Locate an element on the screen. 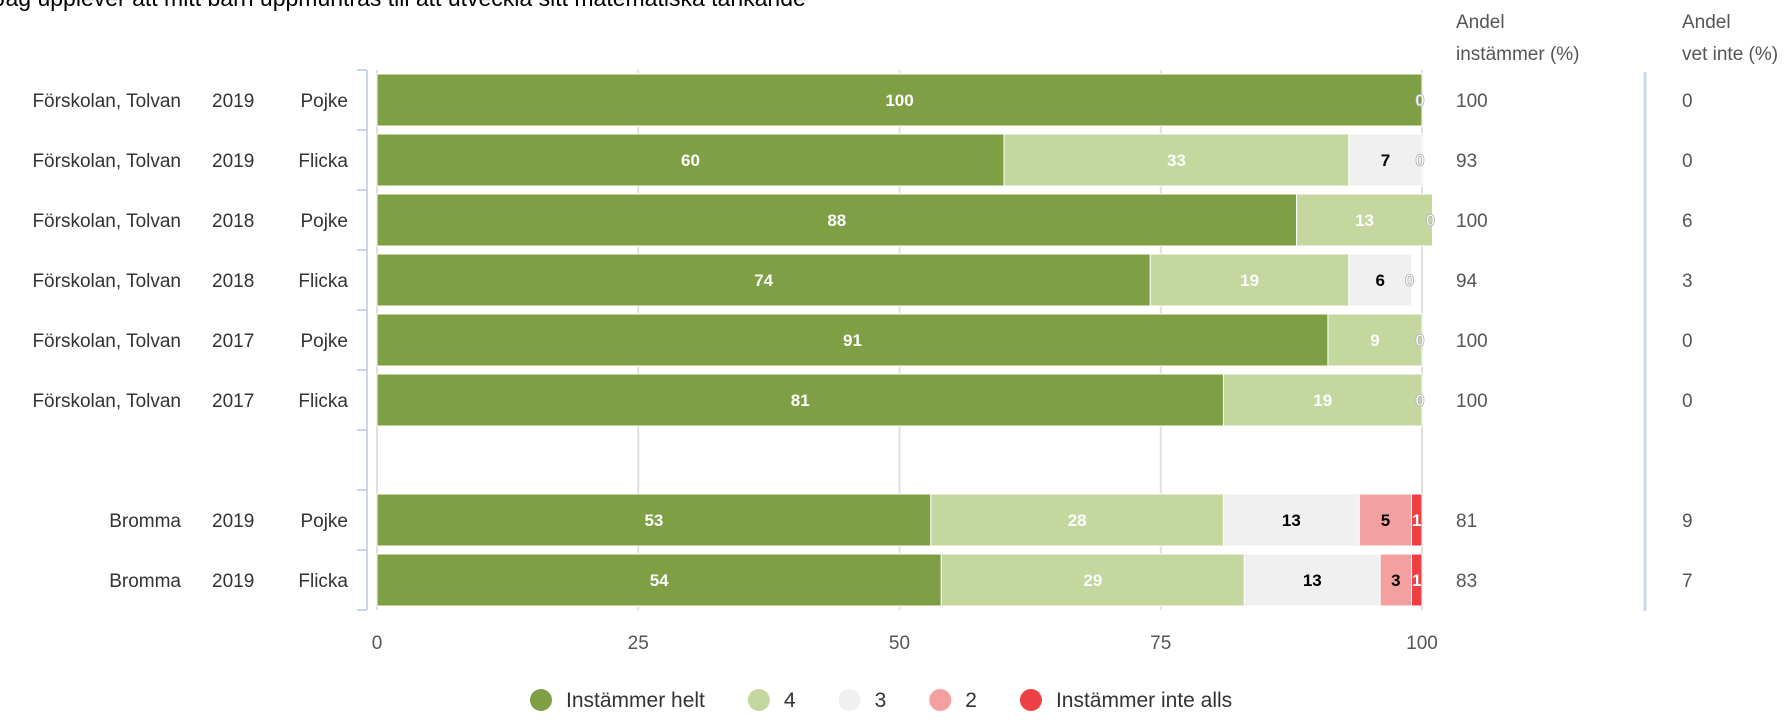 This screenshot has height=720, width=1785. x-tick-label: 50 is located at coordinates (899, 643).